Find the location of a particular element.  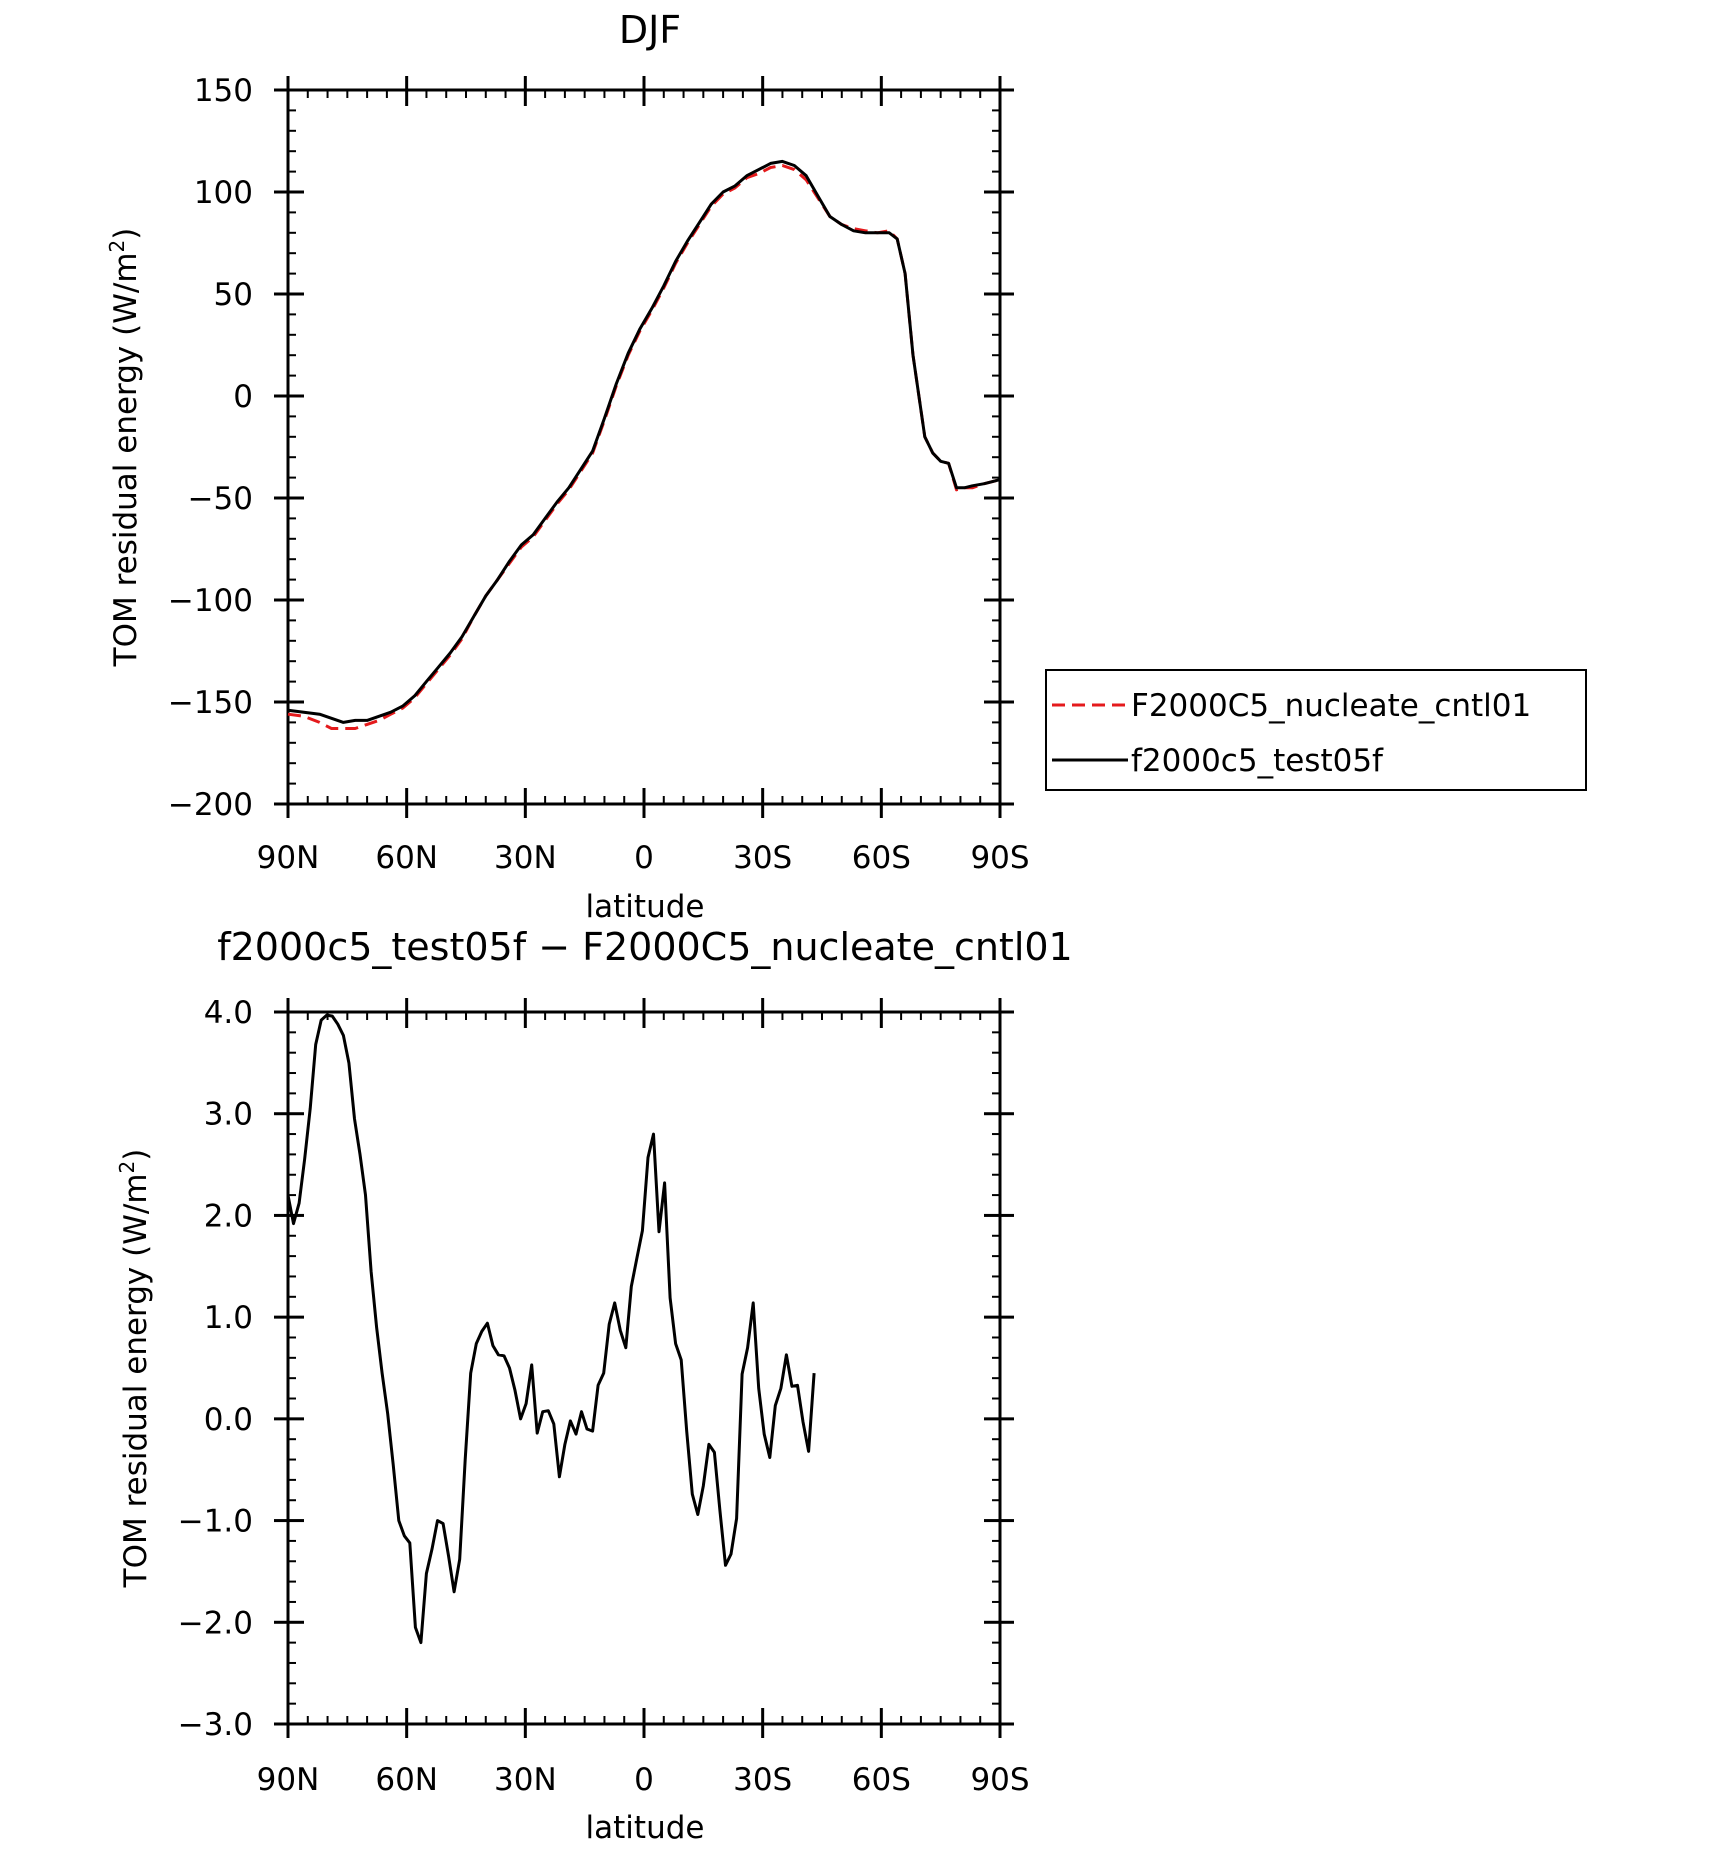

legend: F2000C5_nucleate_cntl01 f2000c5_test05f is located at coordinates (1316, 730).